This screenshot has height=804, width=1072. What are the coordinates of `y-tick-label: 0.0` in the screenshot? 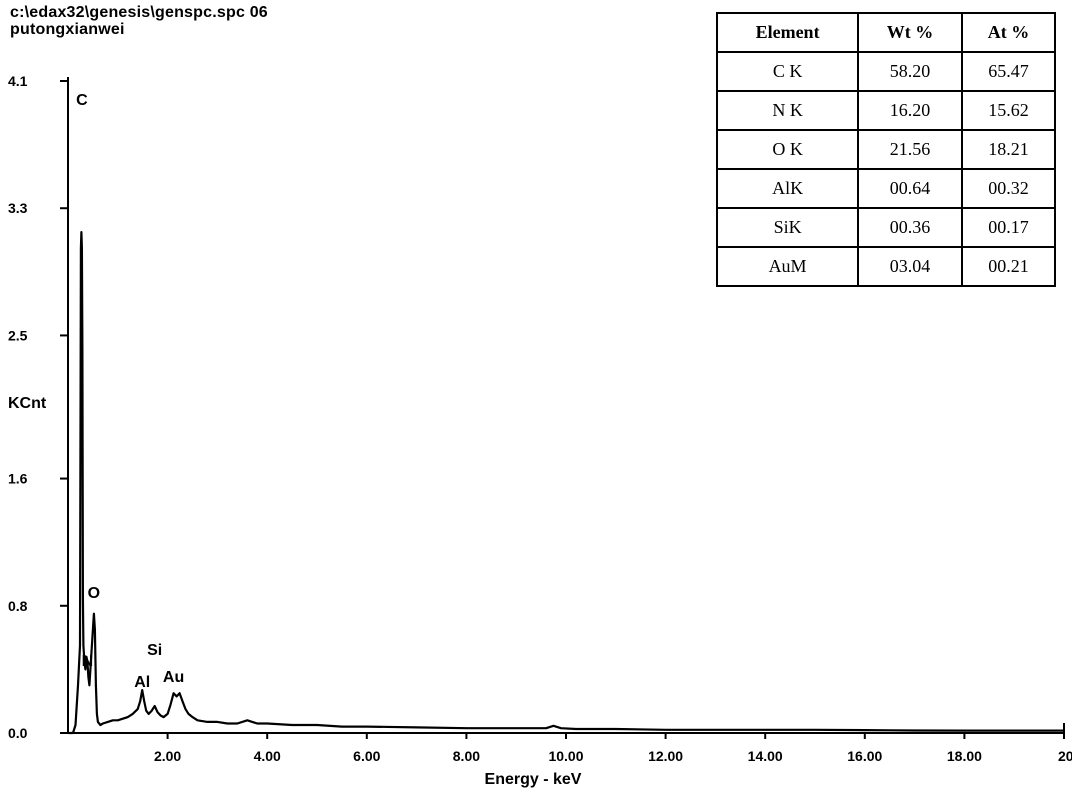 It's located at (18, 733).